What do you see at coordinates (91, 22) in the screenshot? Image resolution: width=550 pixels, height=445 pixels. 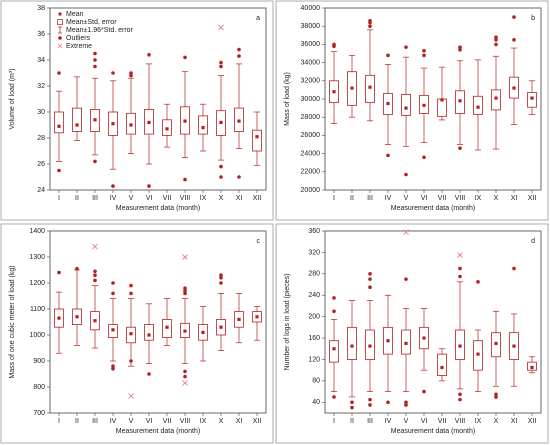 I see `legend-label: Mean±Std. error` at bounding box center [91, 22].